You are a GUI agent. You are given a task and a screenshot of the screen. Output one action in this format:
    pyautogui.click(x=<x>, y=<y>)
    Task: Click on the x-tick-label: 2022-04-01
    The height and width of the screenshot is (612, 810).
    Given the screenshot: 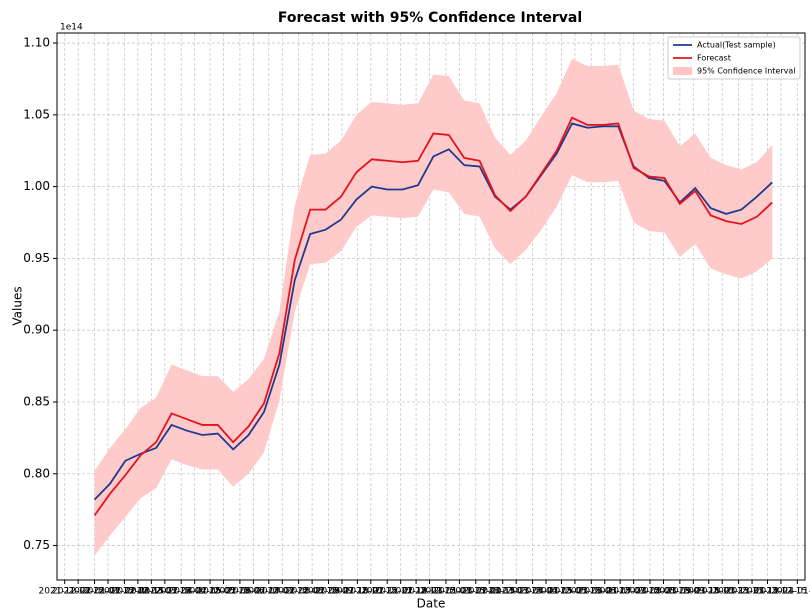 What is the action you would take?
    pyautogui.click(x=181, y=592)
    